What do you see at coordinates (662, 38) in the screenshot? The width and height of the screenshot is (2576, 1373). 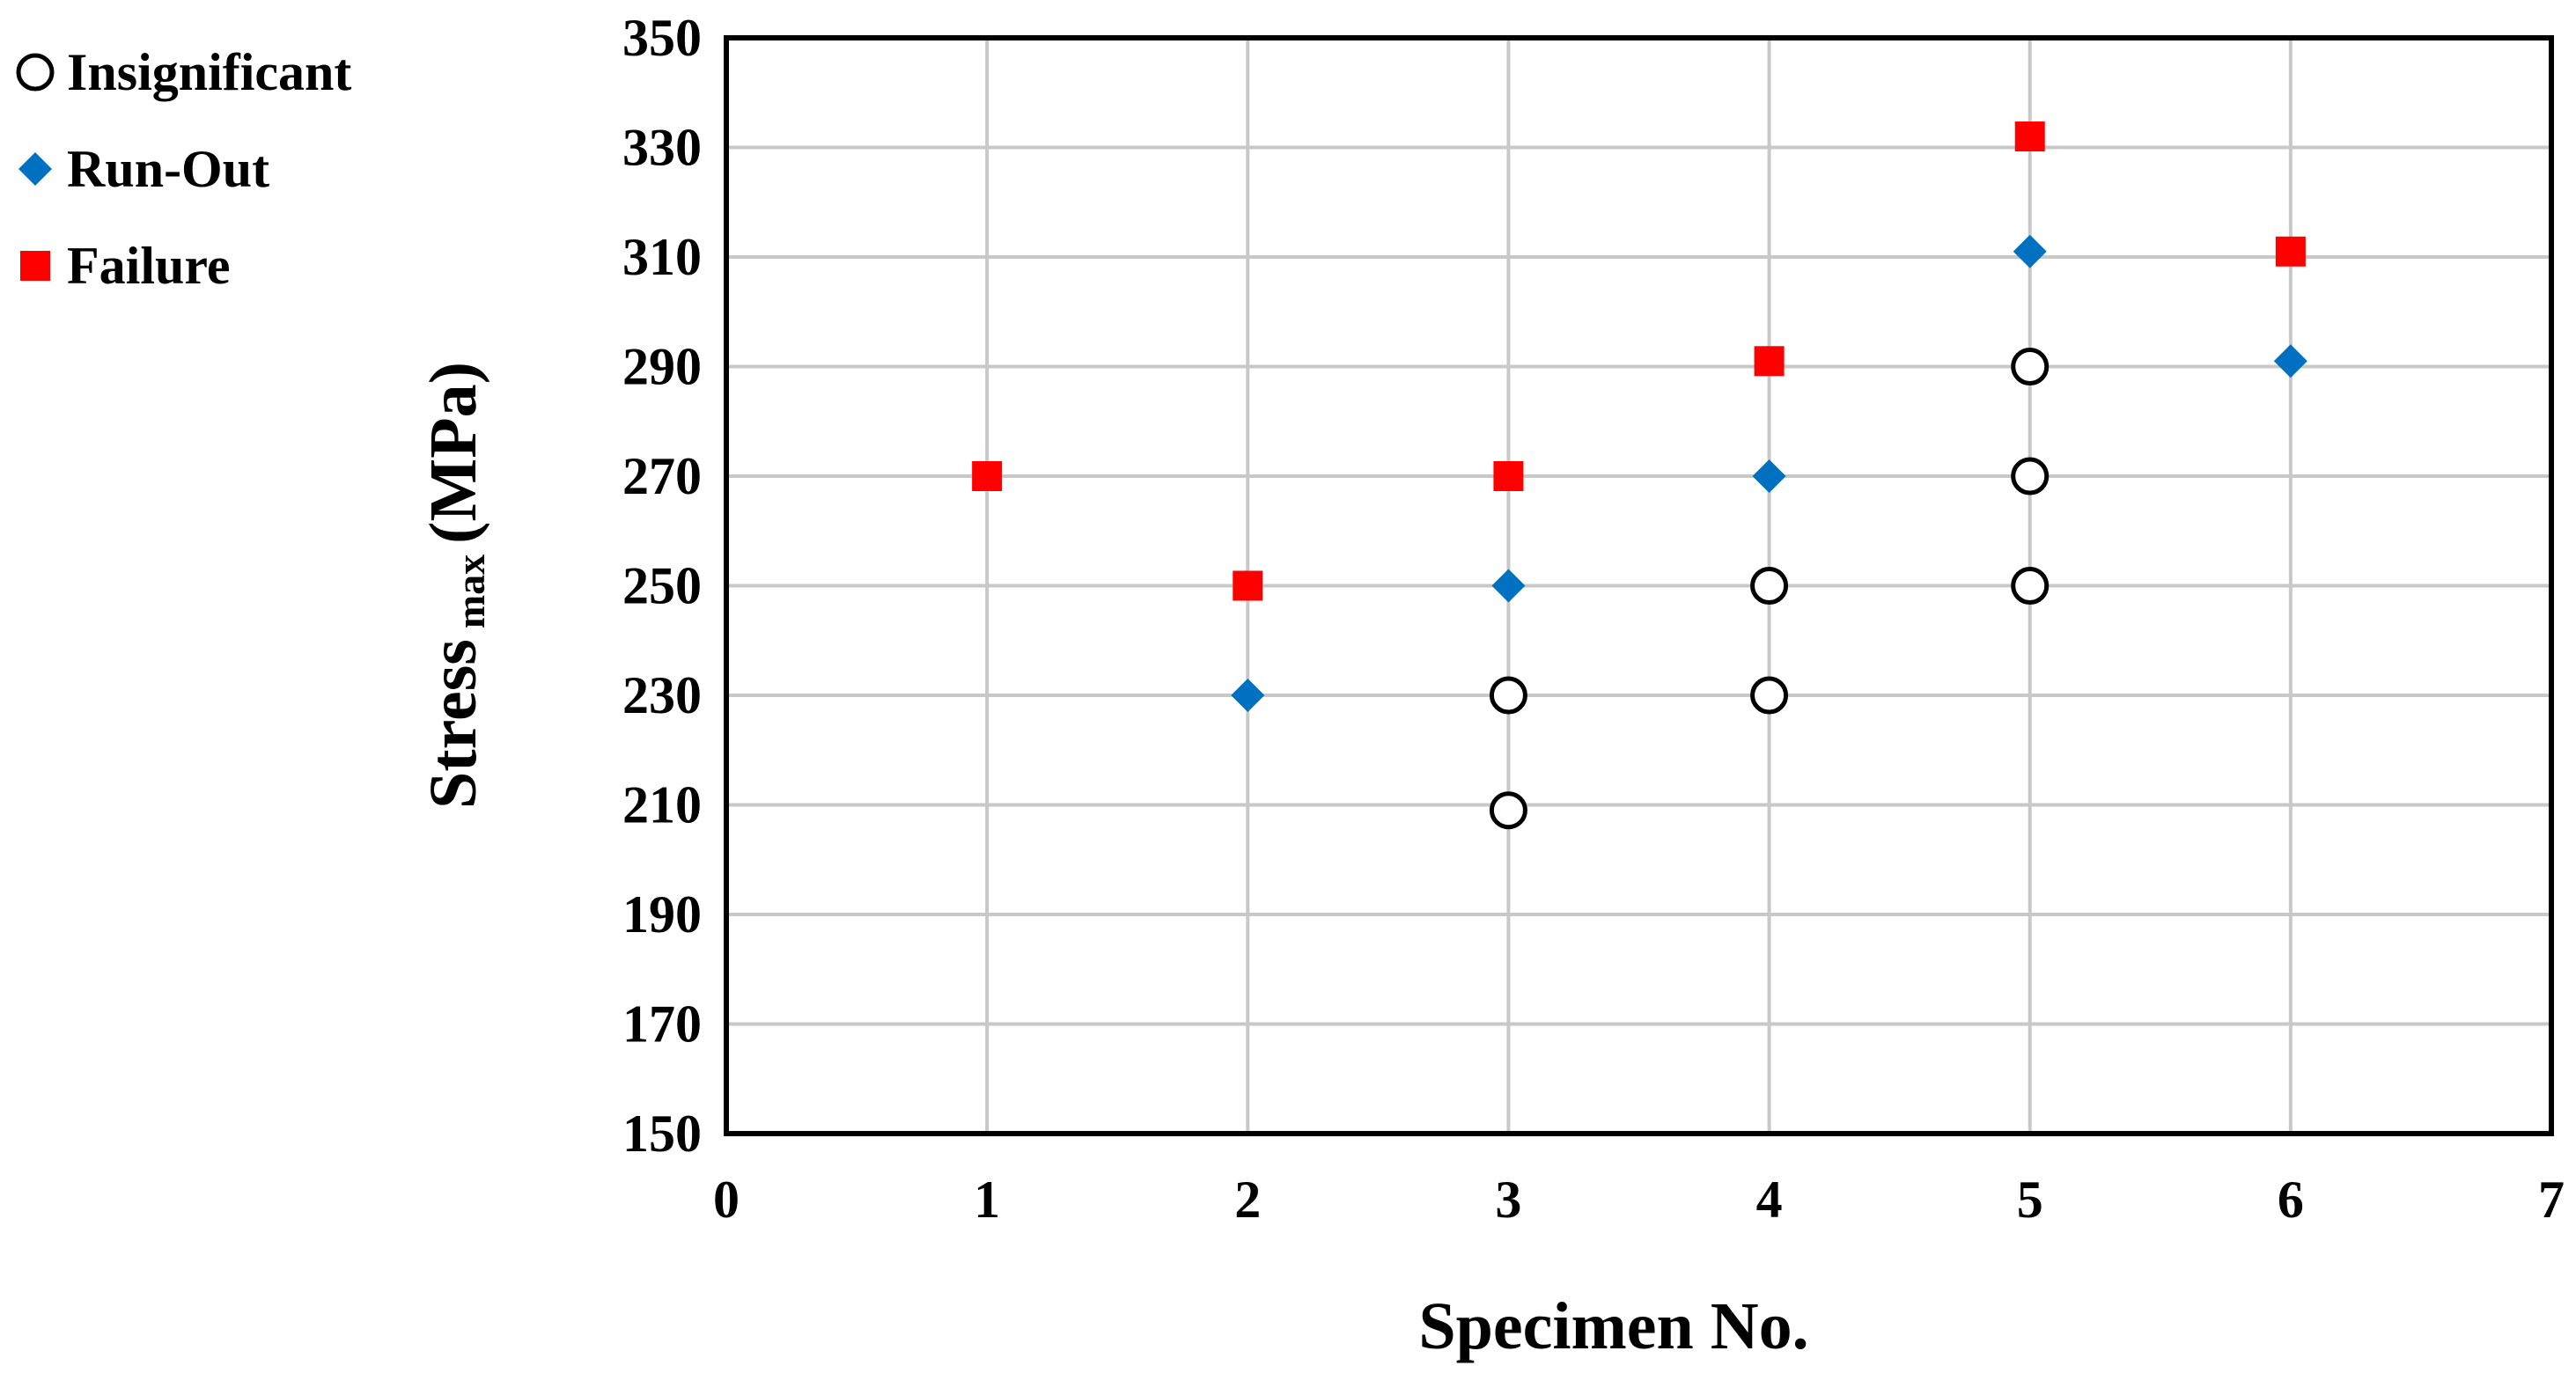 I see `y-tick-label: 350` at bounding box center [662, 38].